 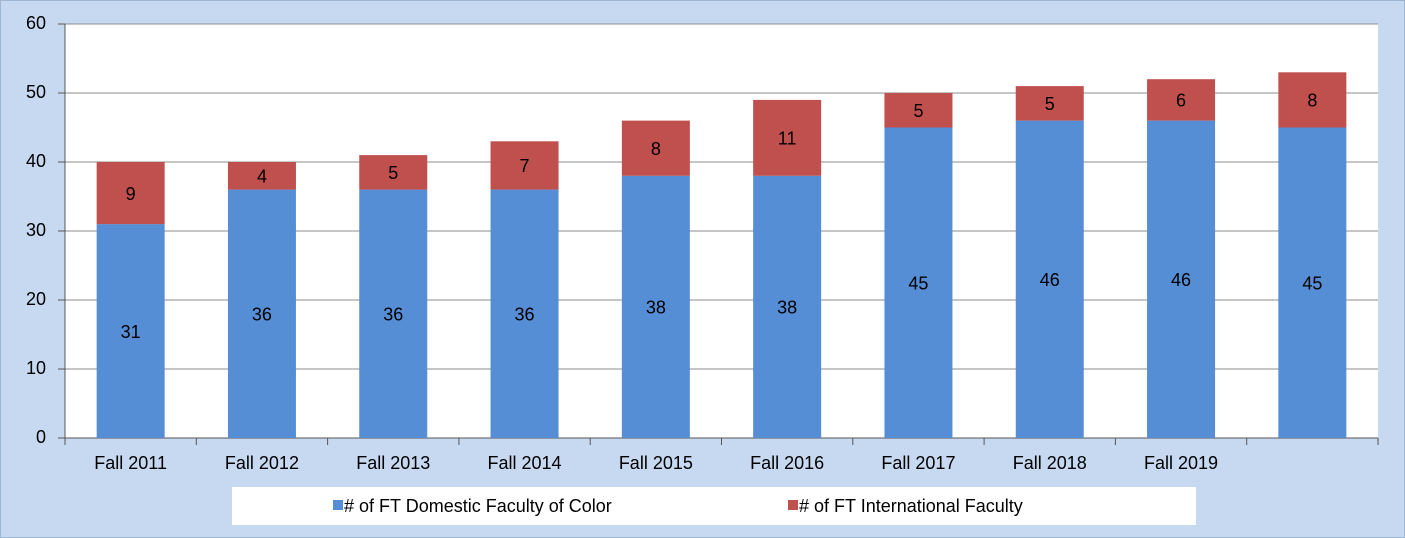 I want to click on data-label: 31, so click(x=131, y=332).